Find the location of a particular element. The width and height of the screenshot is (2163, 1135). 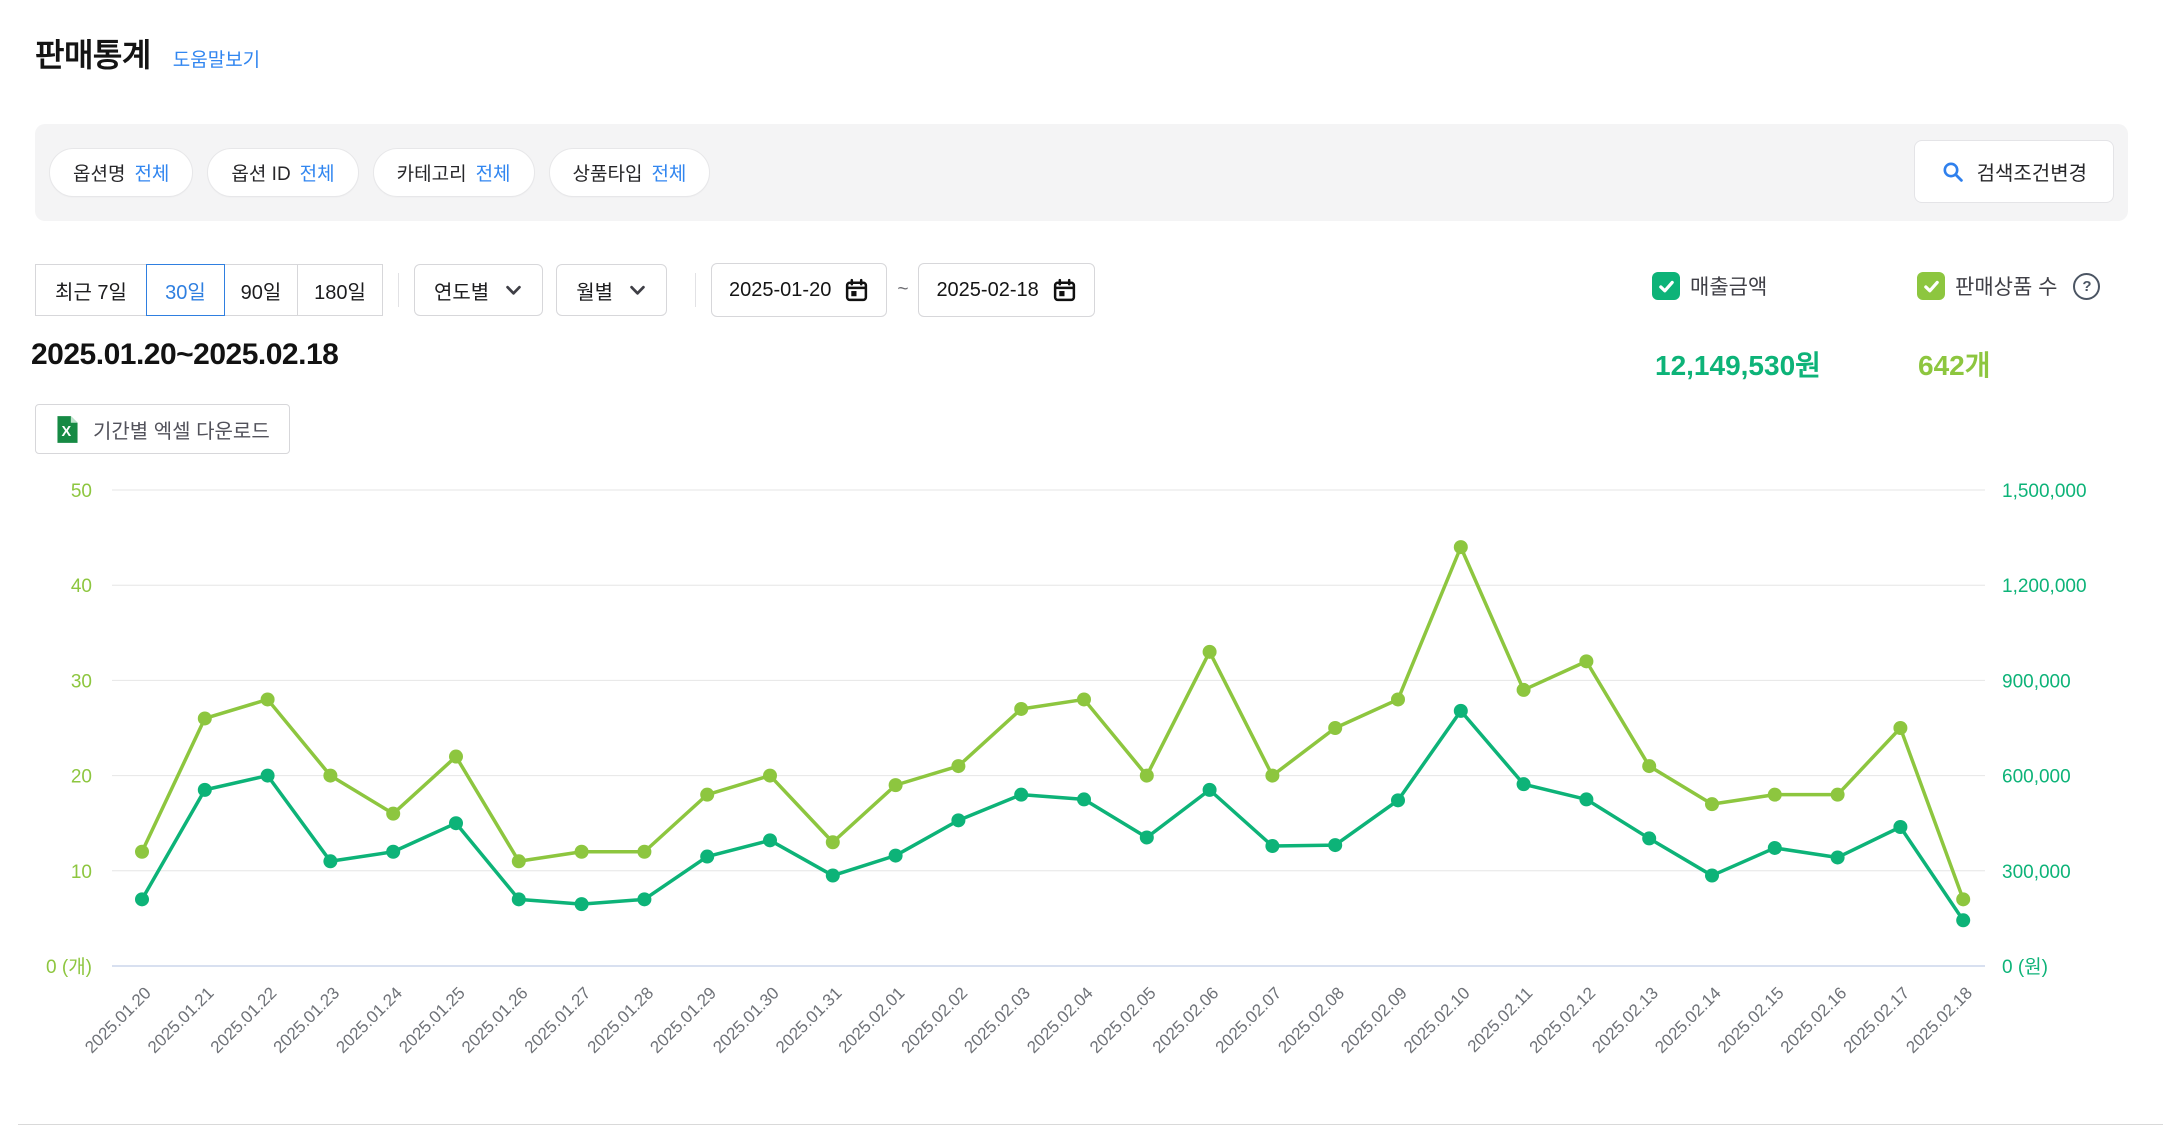

filter-pill-category: 카테고리 전체 is located at coordinates (453, 172).